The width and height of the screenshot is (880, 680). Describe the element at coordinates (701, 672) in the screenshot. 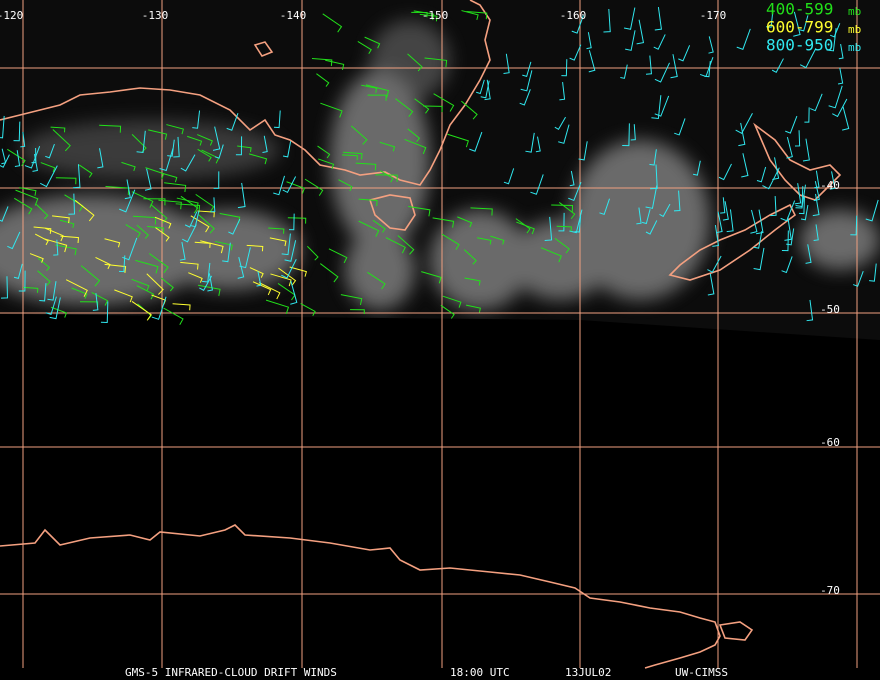

I see `footer-text: UW-CIMSS` at that location.